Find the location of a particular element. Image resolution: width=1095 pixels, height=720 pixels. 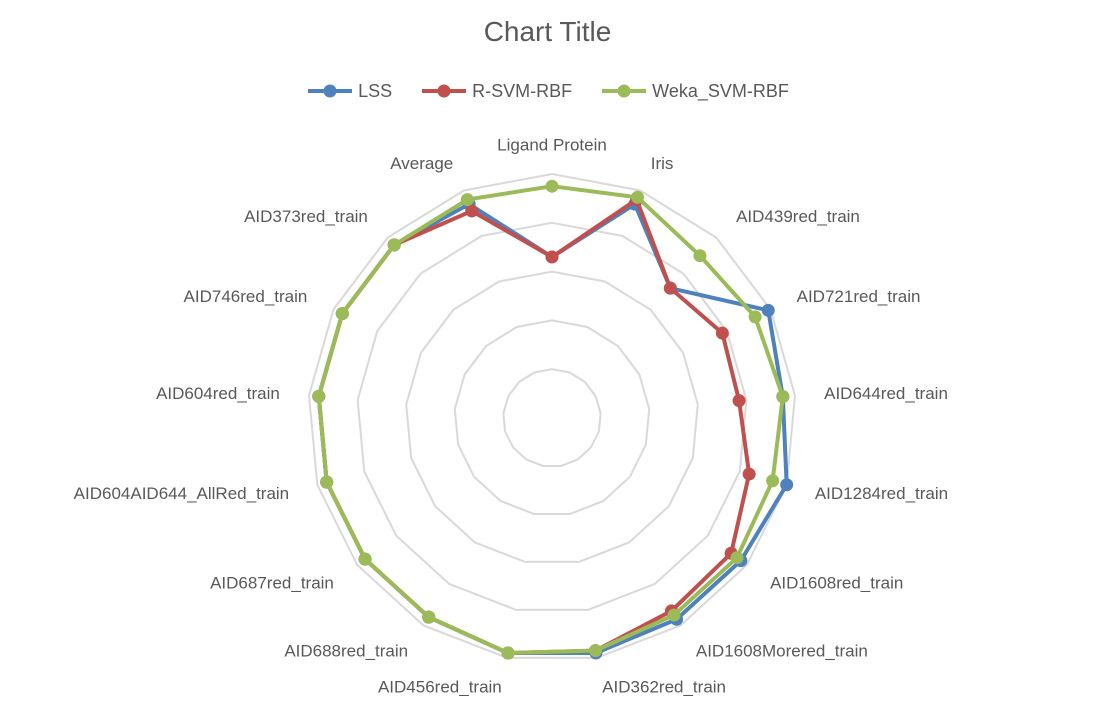

legend-item: R-SVM-RBF is located at coordinates (496, 91).